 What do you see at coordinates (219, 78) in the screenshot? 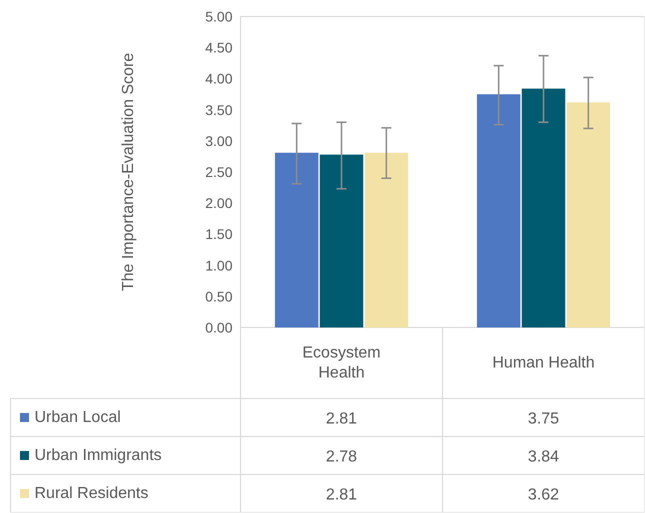
I see `y-tick-label: 4.00` at bounding box center [219, 78].